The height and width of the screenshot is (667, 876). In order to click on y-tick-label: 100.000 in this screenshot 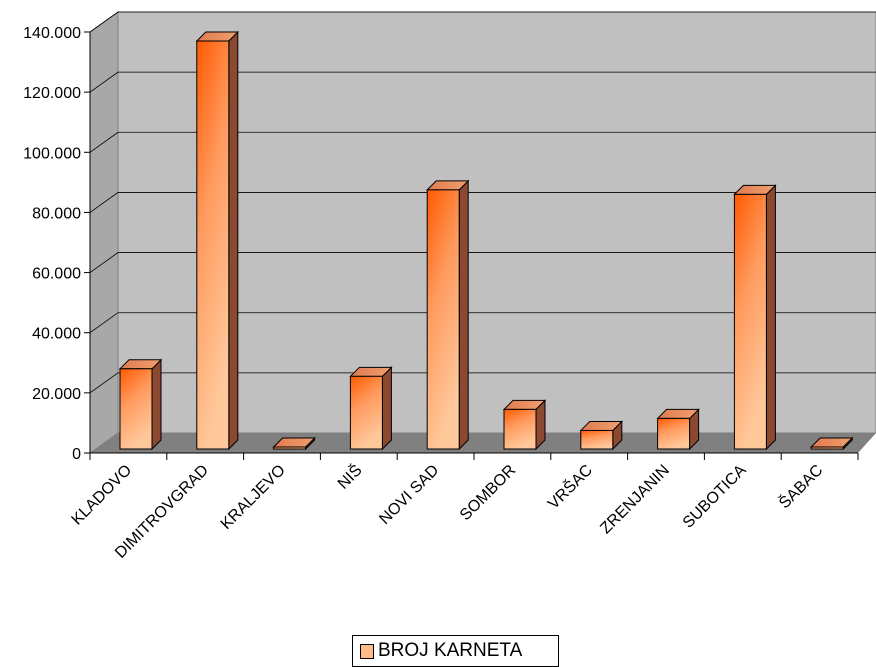, I will do `click(52, 153)`.